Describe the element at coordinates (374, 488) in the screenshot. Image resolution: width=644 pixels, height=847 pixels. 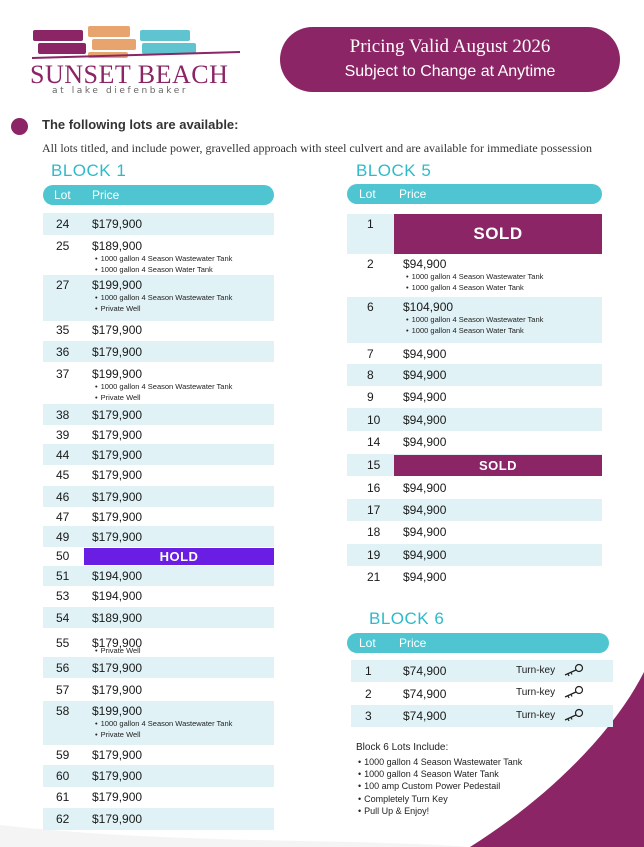
I see `lot-number: 16` at that location.